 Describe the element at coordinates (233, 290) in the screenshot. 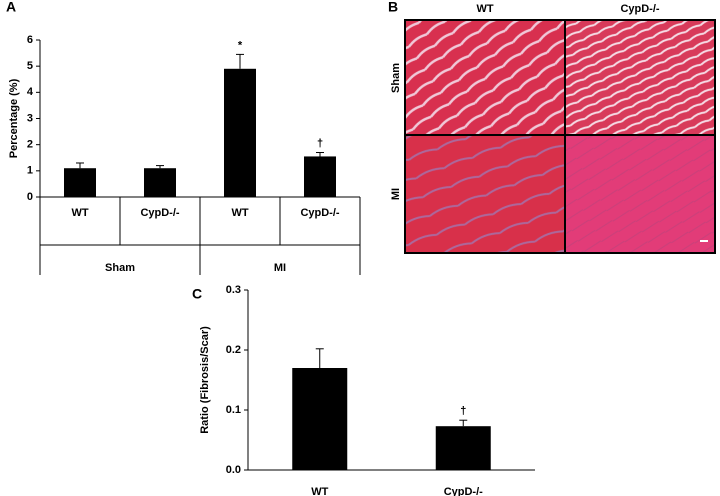

I see `y-tick-label: 0.3` at that location.